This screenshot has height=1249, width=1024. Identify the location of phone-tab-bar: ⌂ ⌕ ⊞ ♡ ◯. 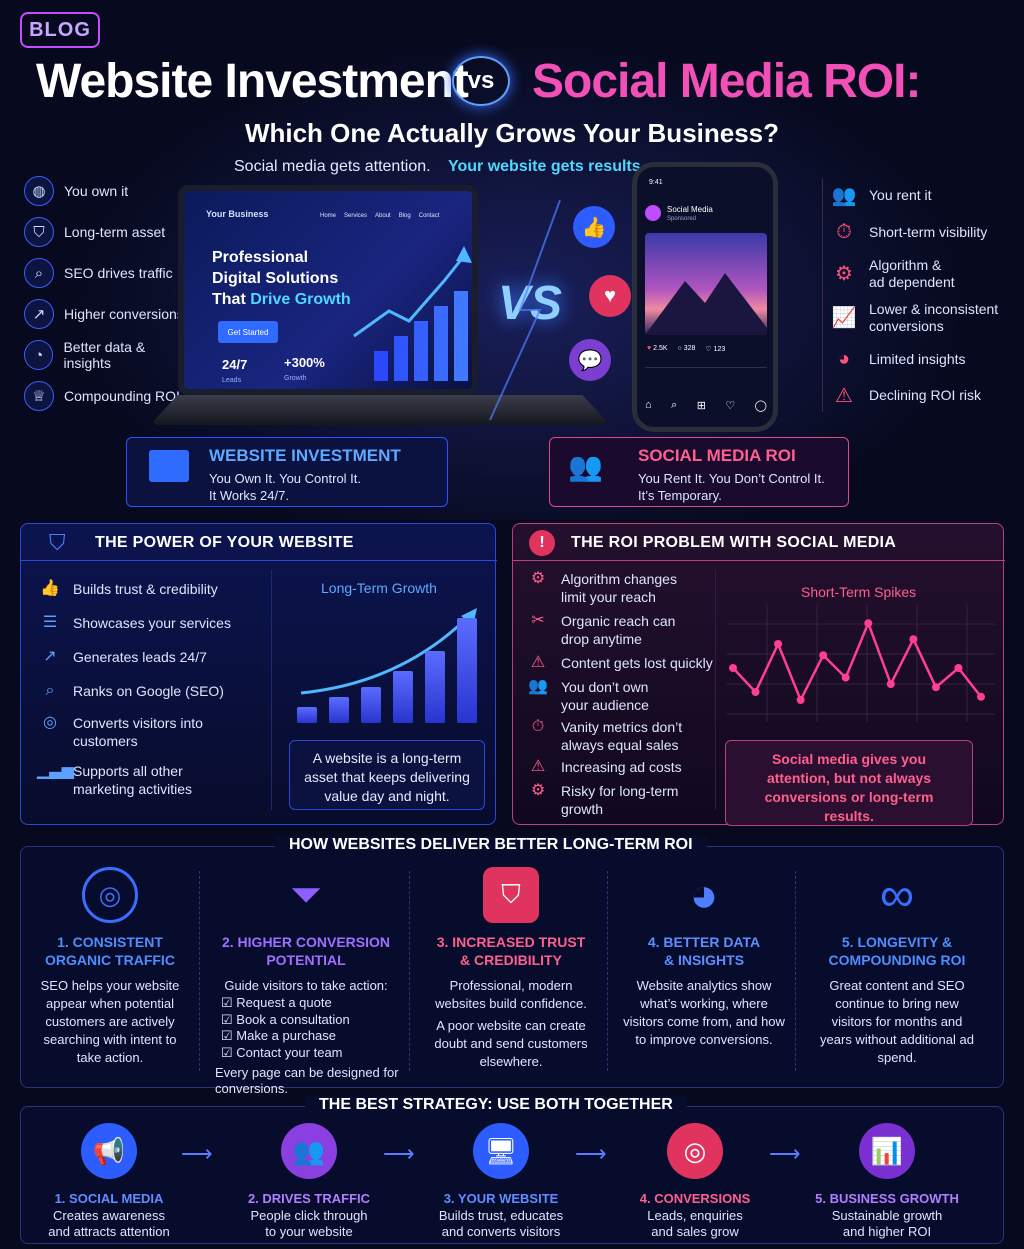
(706, 405).